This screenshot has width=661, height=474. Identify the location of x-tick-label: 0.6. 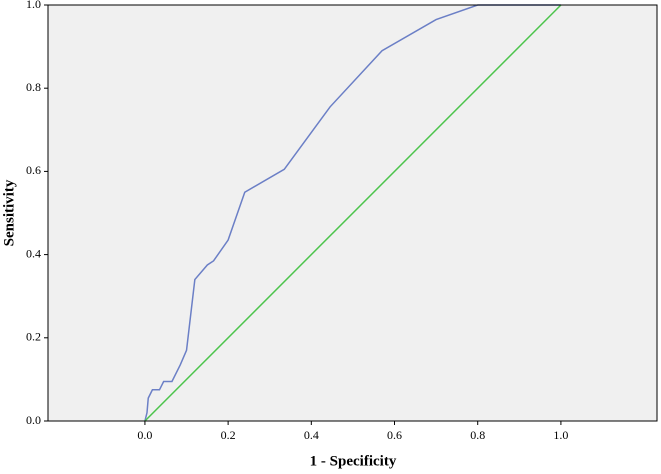
(394, 435).